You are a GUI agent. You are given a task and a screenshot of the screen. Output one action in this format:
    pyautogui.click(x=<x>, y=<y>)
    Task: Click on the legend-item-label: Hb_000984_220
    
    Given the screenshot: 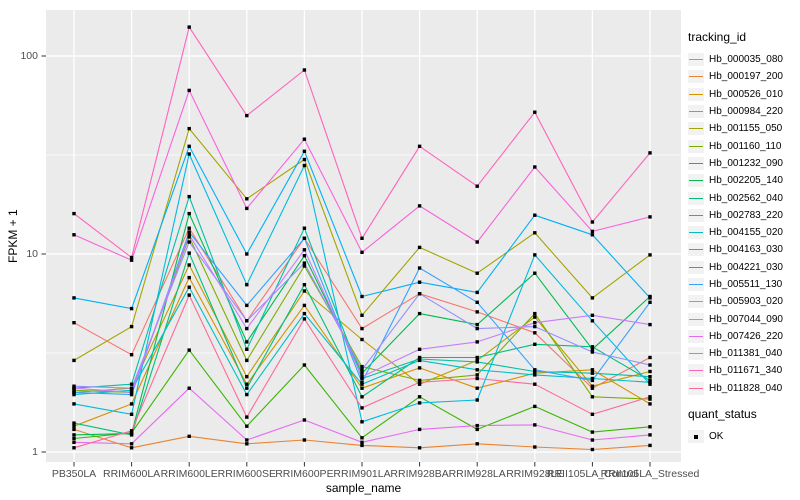 What is the action you would take?
    pyautogui.click(x=746, y=112)
    